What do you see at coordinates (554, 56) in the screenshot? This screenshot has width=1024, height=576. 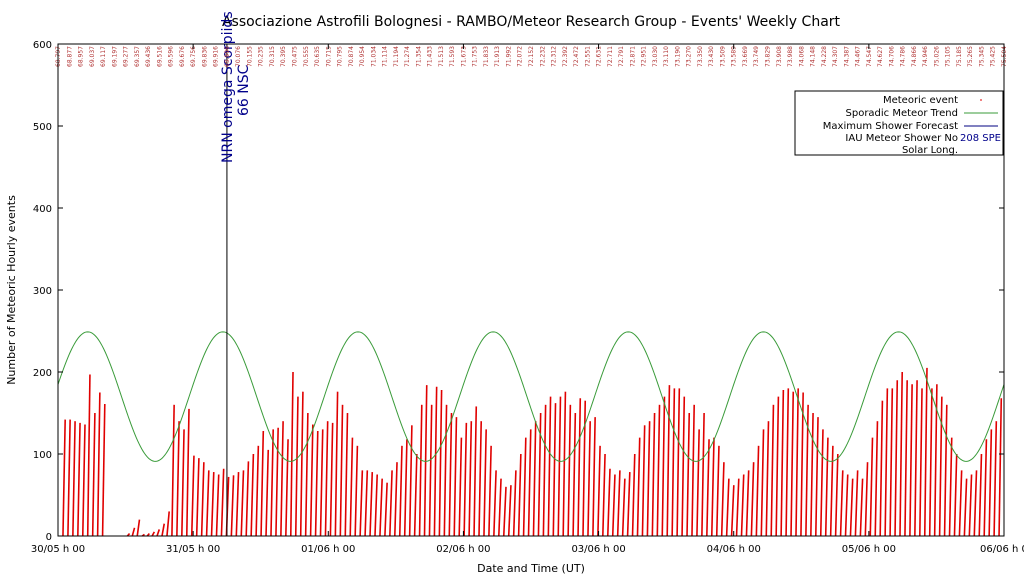 I see `solar-longitude-label: 72.312` at bounding box center [554, 56].